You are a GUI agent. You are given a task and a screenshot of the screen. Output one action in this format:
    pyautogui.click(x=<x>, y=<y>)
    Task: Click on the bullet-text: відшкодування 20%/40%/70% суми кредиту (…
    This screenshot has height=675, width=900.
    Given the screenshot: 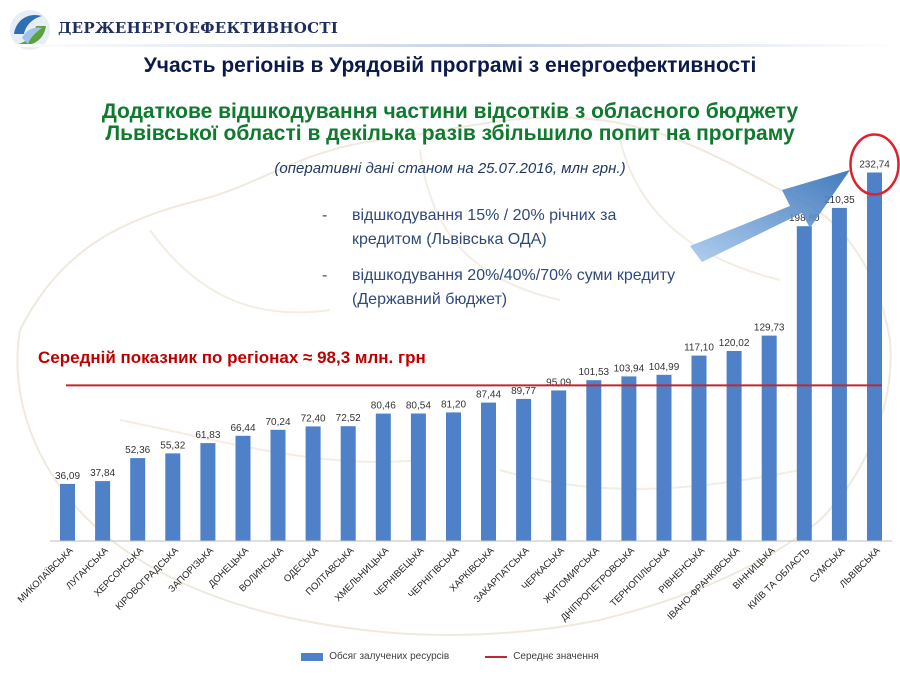 What is the action you would take?
    pyautogui.click(x=514, y=287)
    